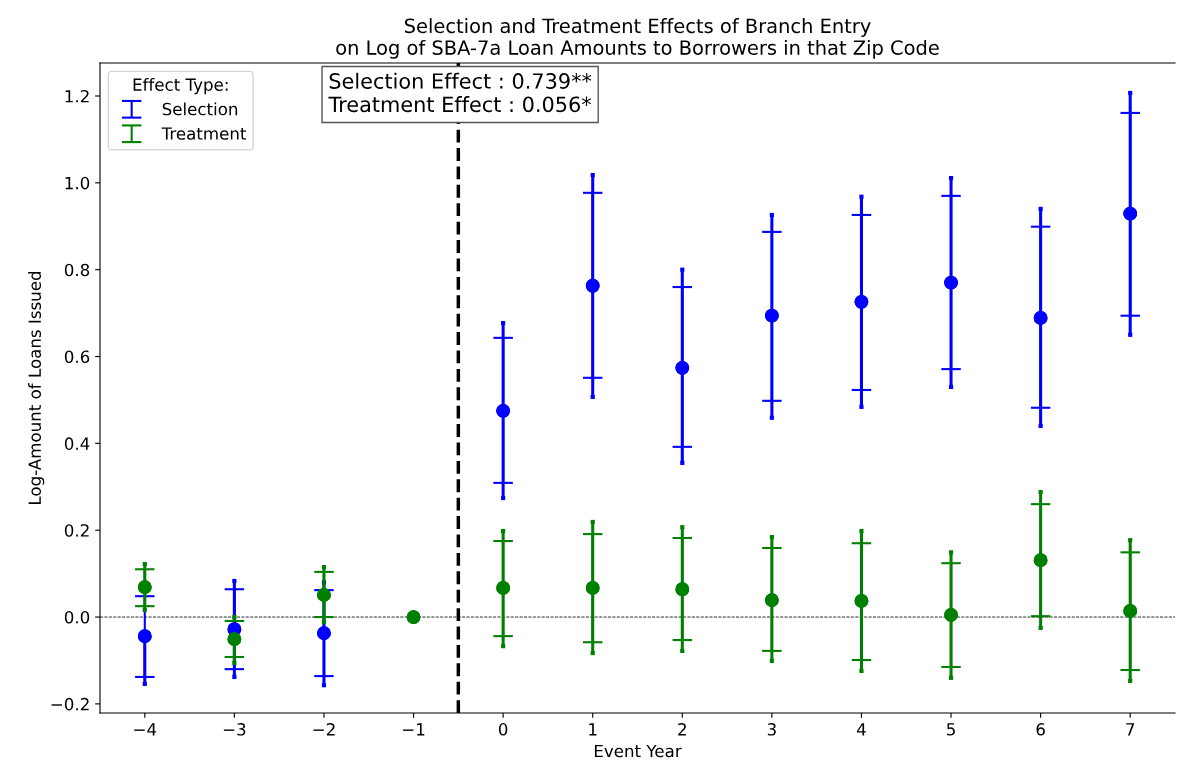 The width and height of the screenshot is (1177, 772). I want to click on y-tick-label: 0.0, so click(77, 617).